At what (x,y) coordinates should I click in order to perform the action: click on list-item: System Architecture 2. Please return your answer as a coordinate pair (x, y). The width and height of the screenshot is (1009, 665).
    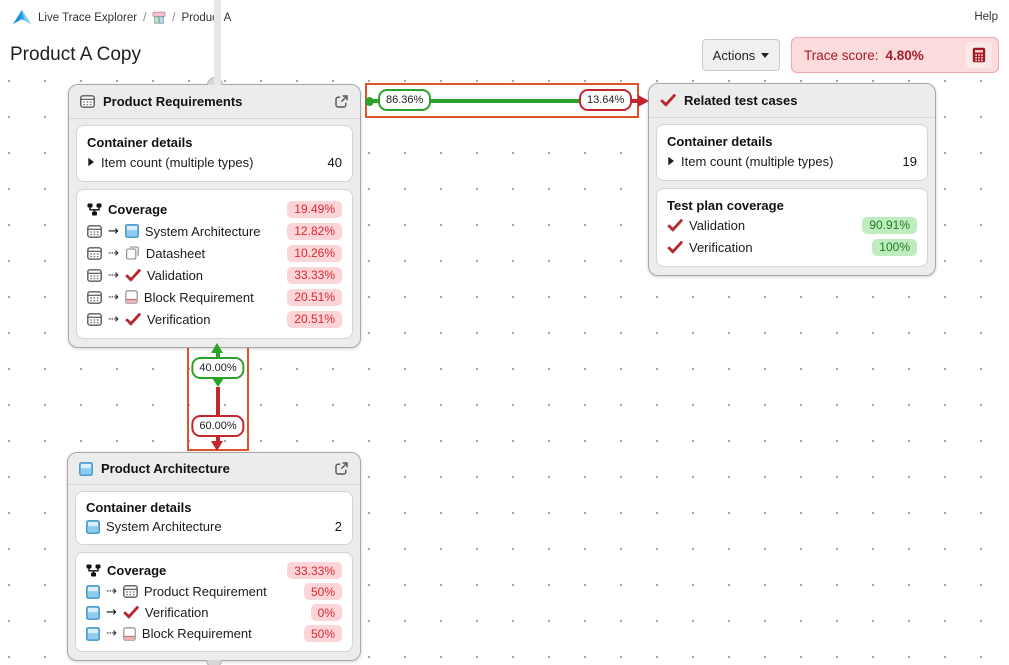
    Looking at the image, I should click on (214, 526).